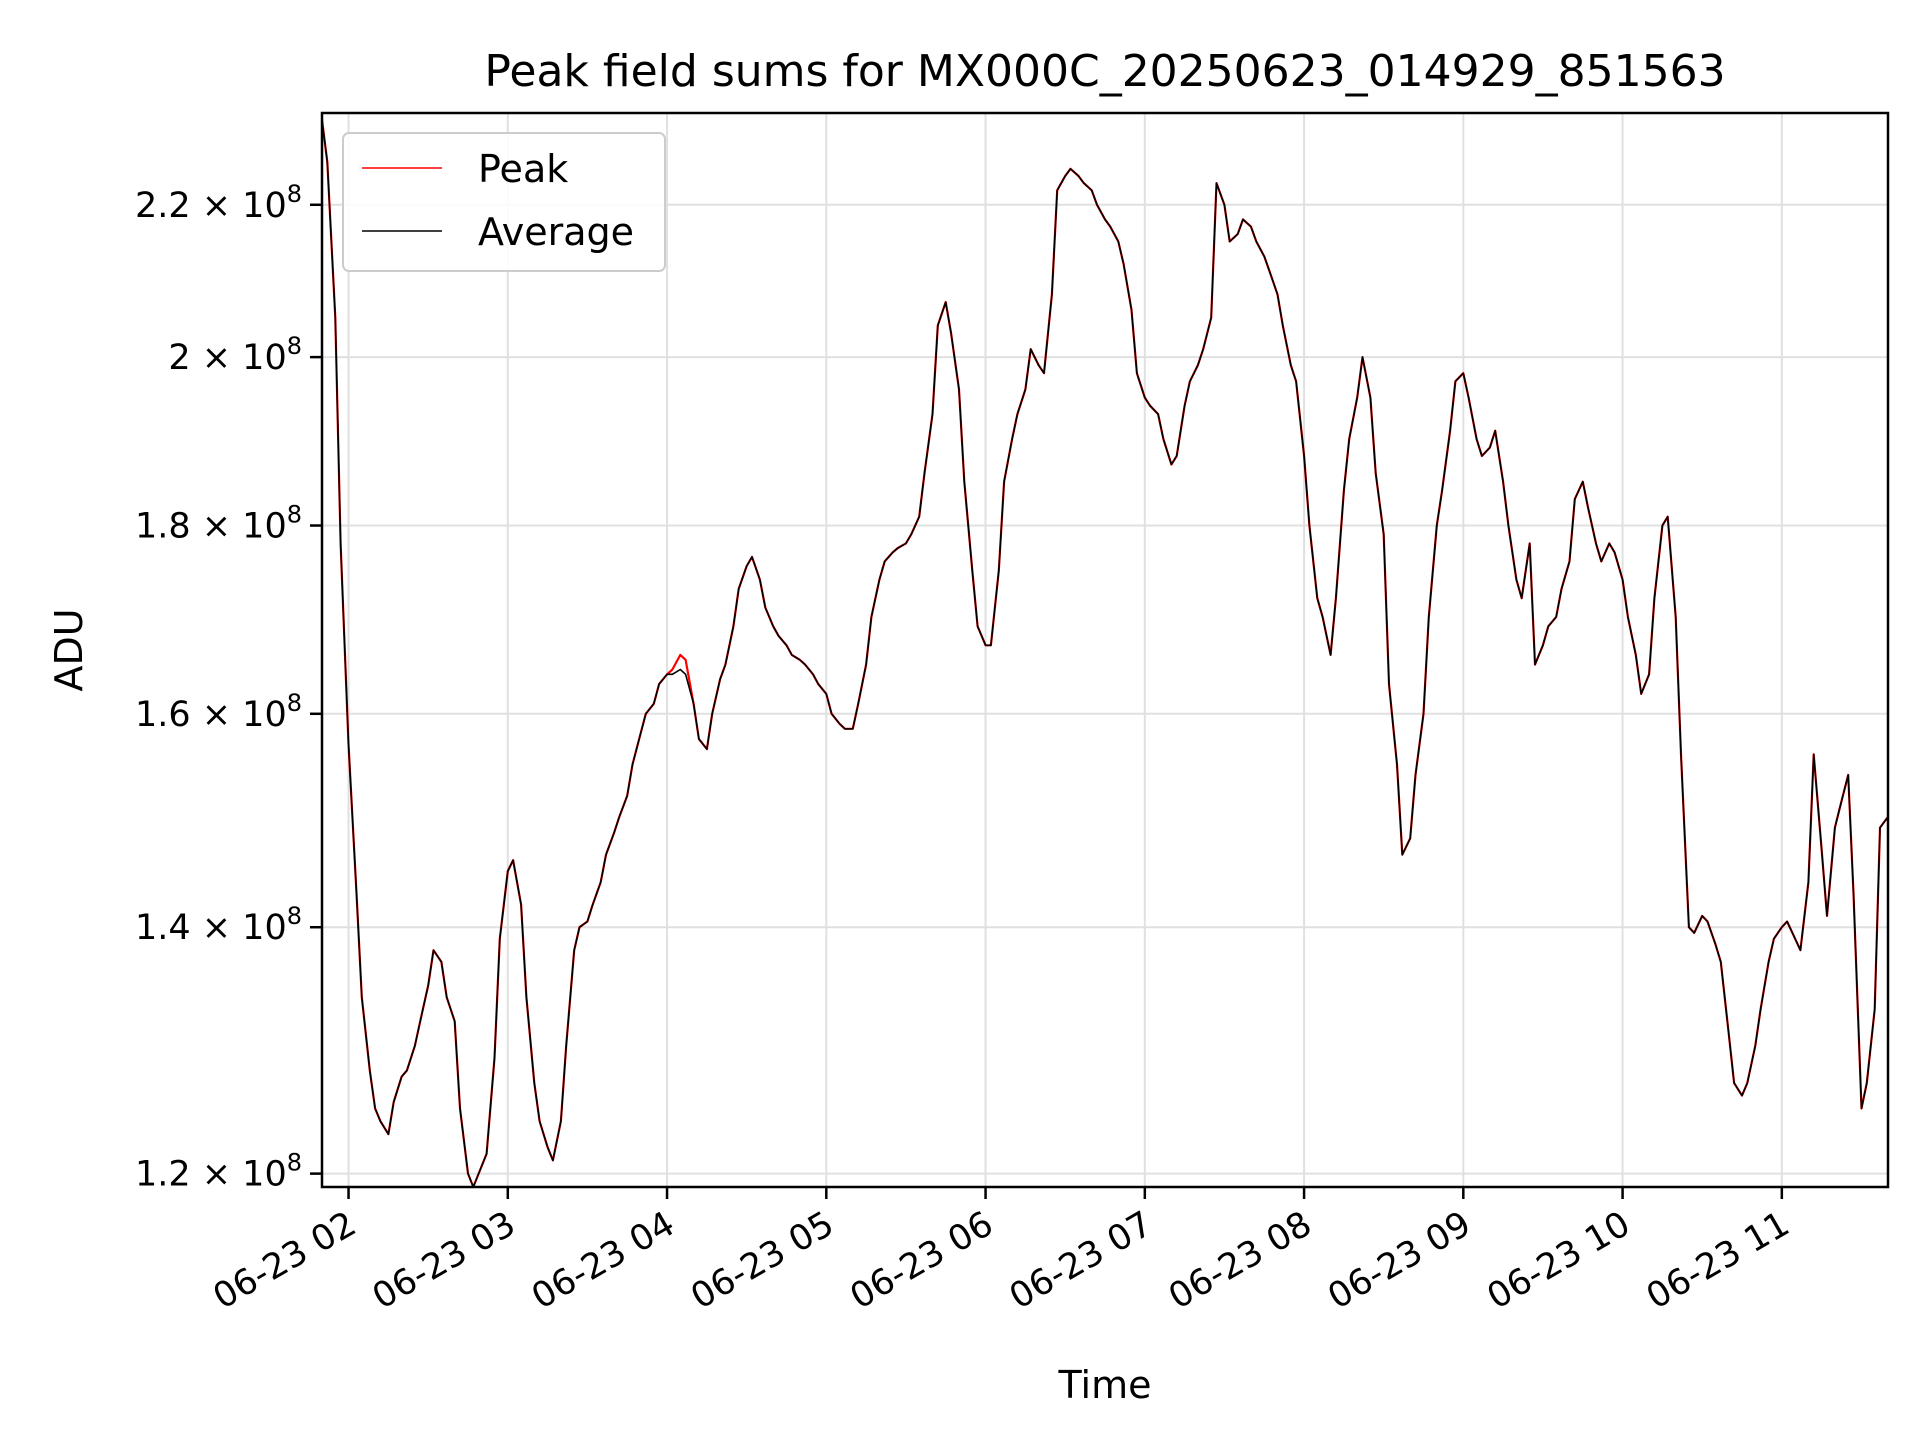  Describe the element at coordinates (69, 649) in the screenshot. I see `y-axis-label: ADU` at that location.